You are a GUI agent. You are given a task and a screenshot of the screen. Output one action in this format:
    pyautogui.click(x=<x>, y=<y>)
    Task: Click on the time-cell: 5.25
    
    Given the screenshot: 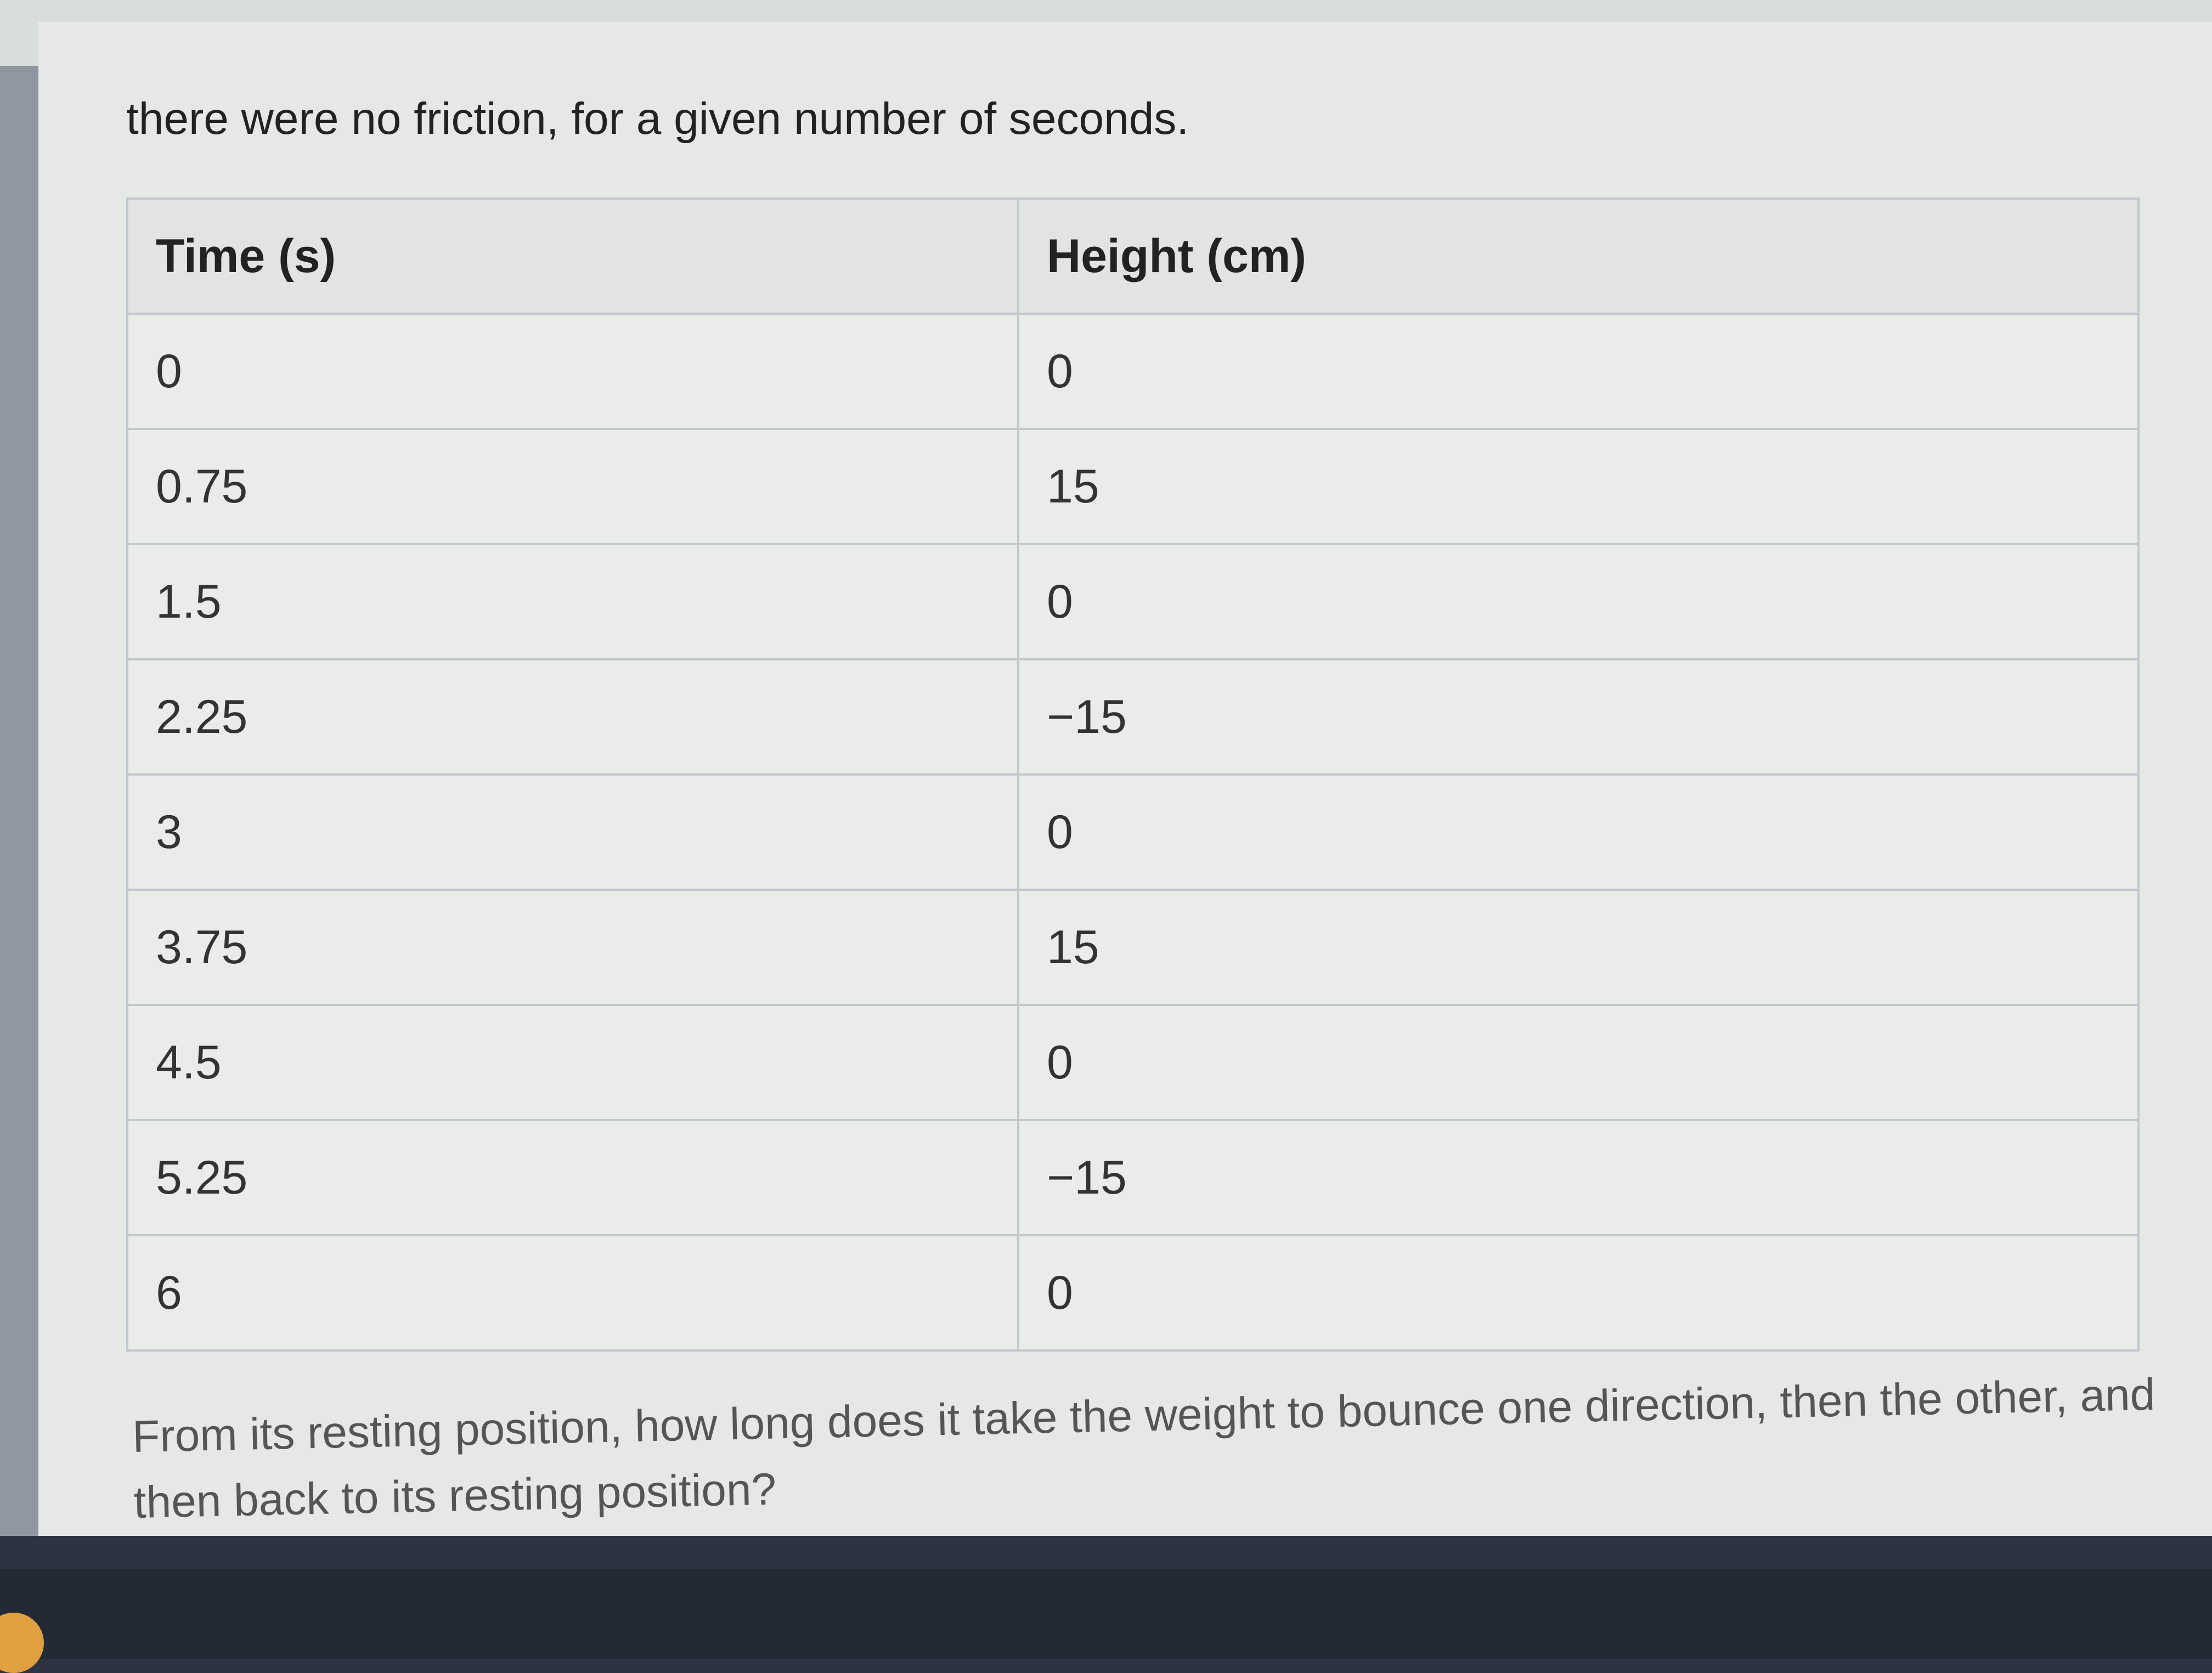 What is the action you would take?
    pyautogui.click(x=572, y=1177)
    